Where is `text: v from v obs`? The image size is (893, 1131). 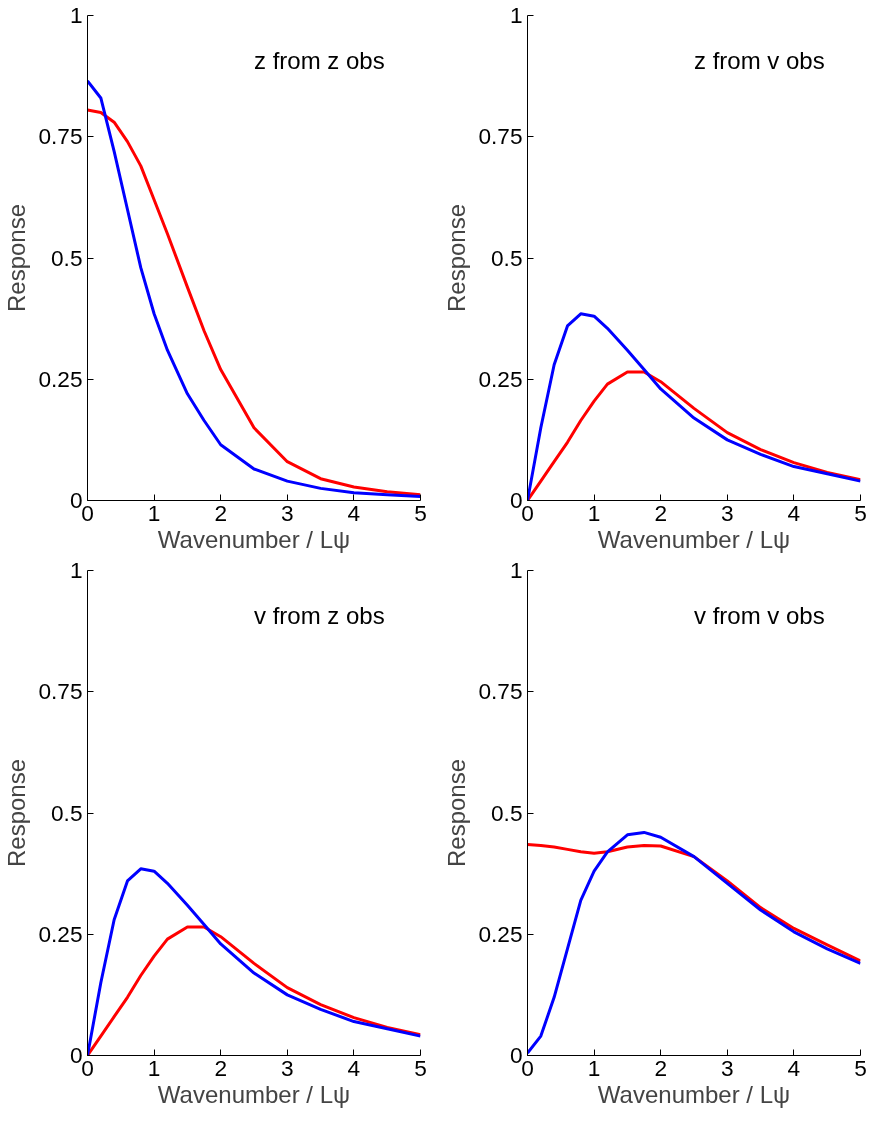 text: v from v obs is located at coordinates (759, 615).